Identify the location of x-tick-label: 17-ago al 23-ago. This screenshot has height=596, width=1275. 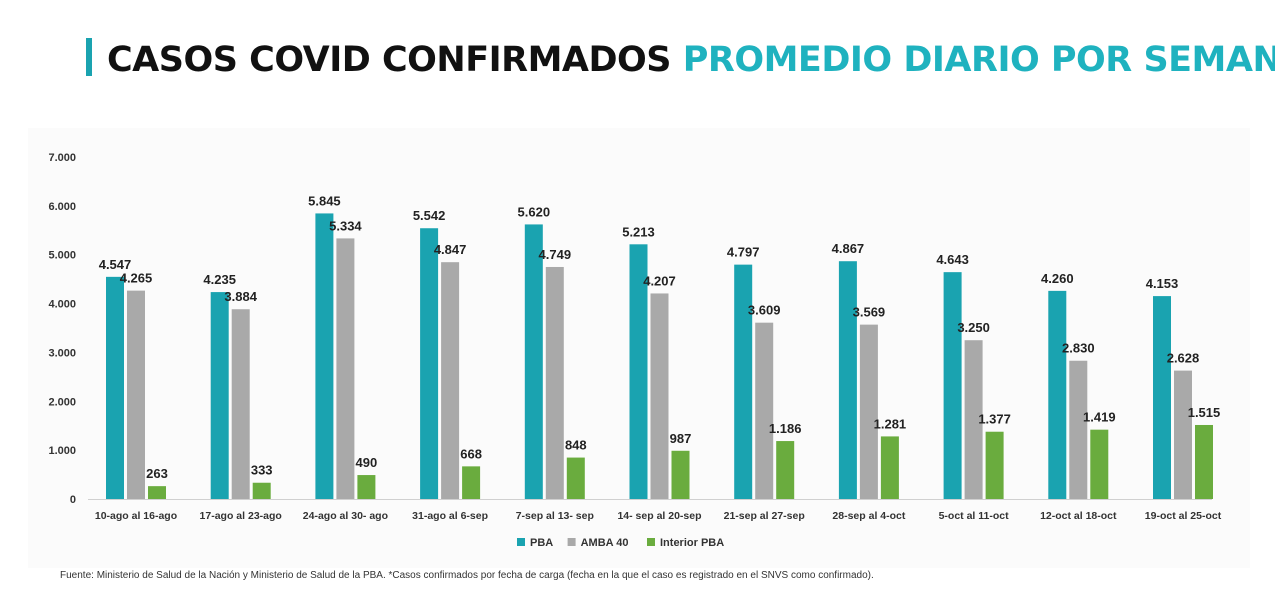
(241, 516).